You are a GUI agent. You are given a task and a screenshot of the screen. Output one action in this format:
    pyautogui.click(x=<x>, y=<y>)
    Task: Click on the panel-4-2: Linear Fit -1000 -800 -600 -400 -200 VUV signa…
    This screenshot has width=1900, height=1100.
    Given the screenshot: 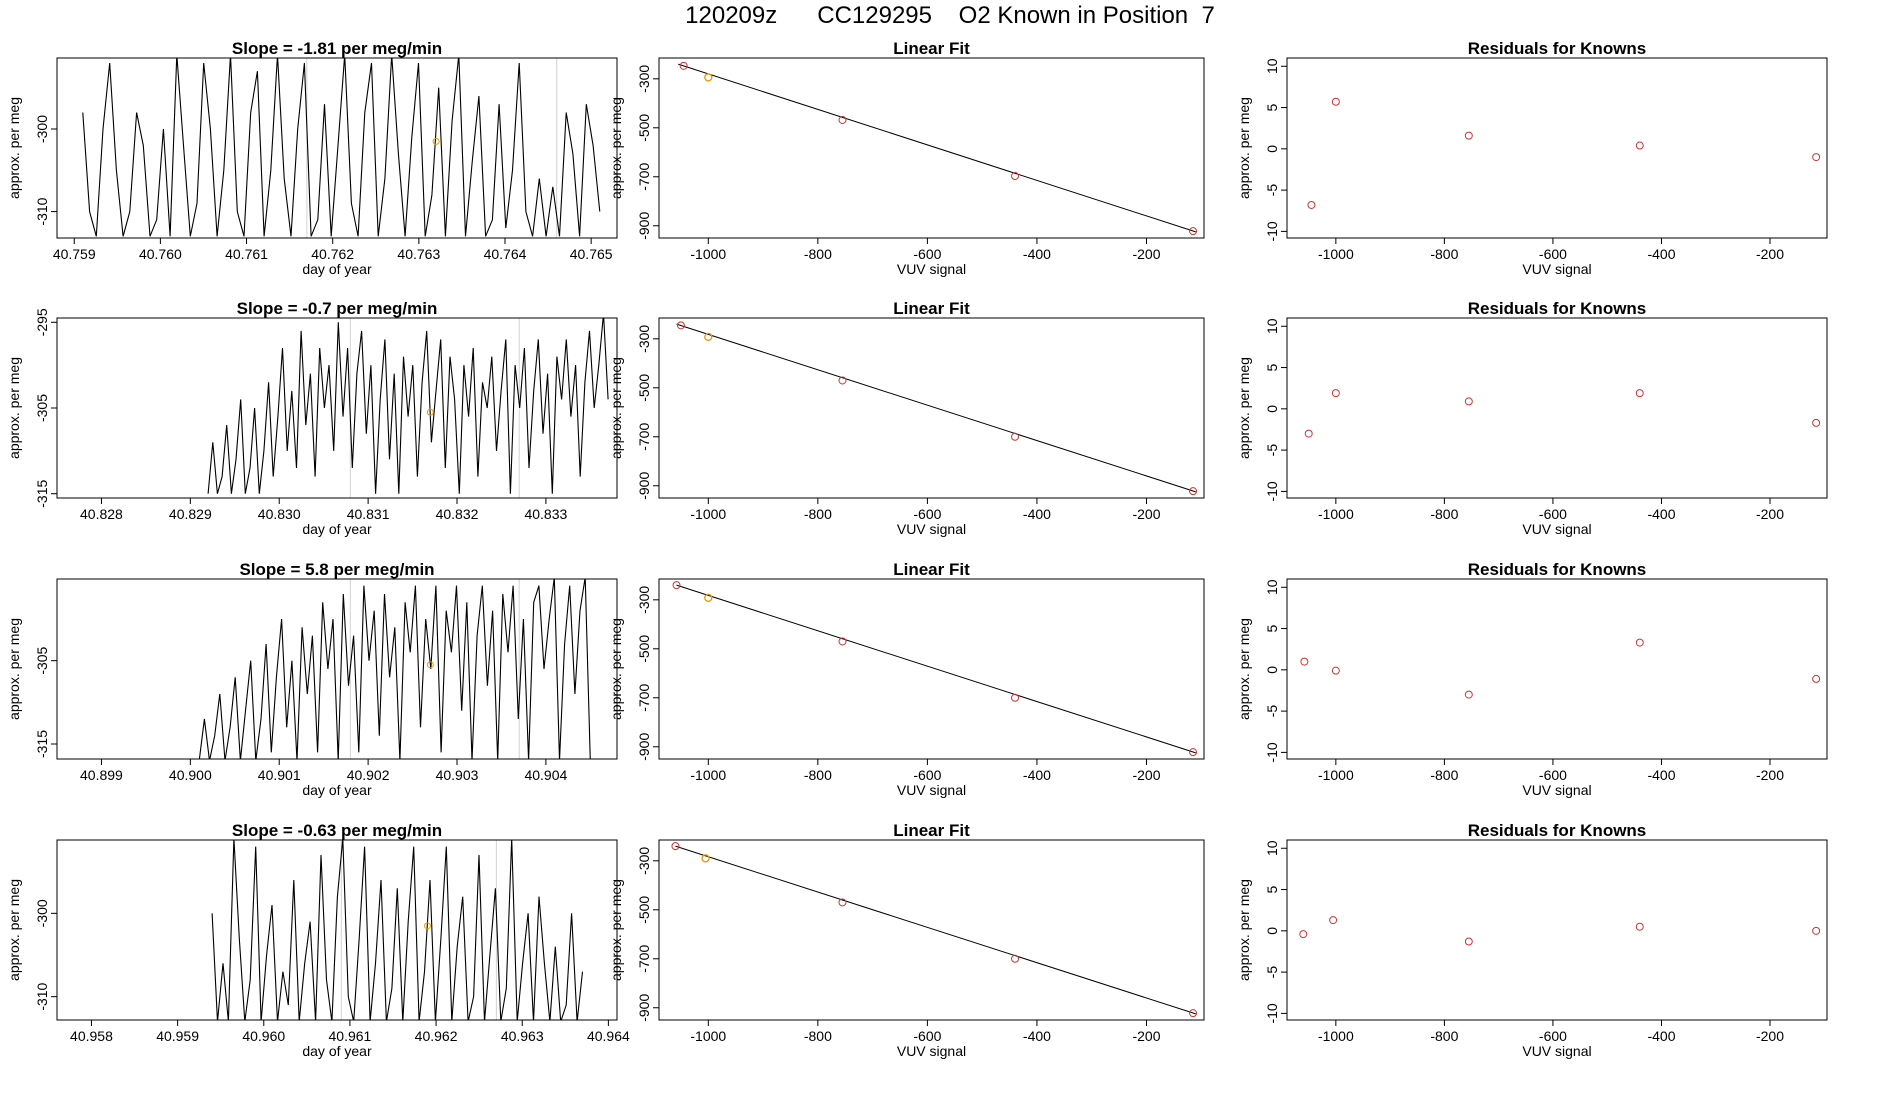 What is the action you would take?
    pyautogui.click(x=906, y=940)
    